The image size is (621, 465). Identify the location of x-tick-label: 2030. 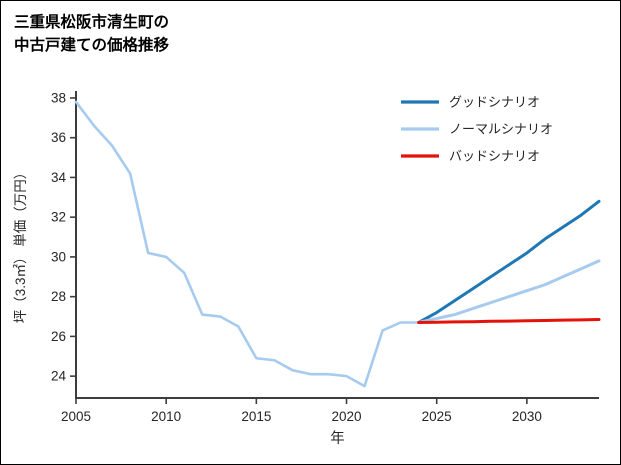
(527, 416).